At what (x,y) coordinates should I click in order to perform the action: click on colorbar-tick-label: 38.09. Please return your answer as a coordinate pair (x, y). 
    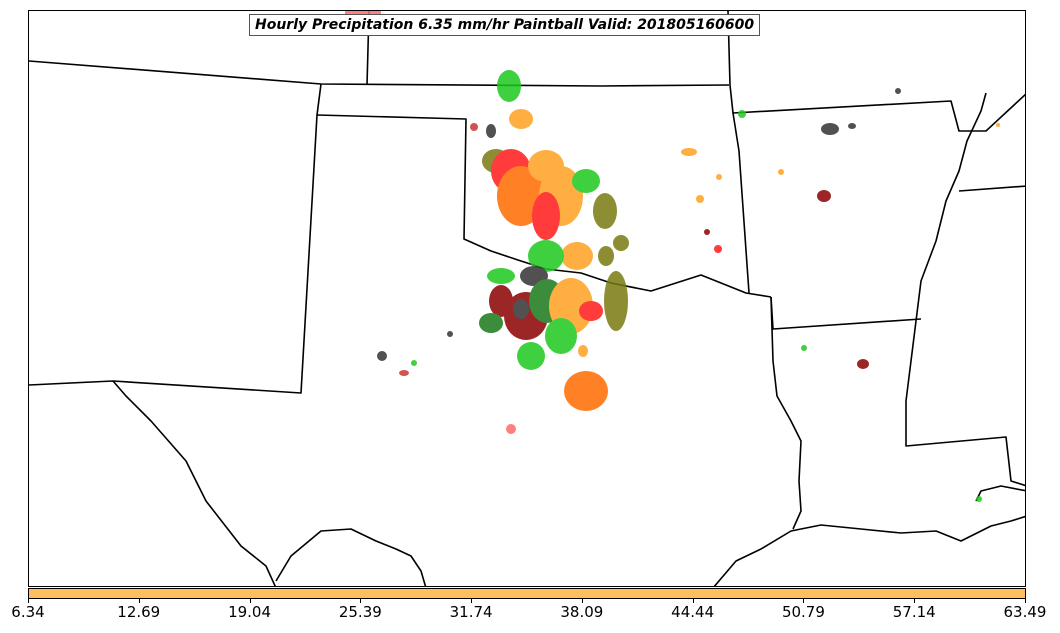
    Looking at the image, I should click on (582, 612).